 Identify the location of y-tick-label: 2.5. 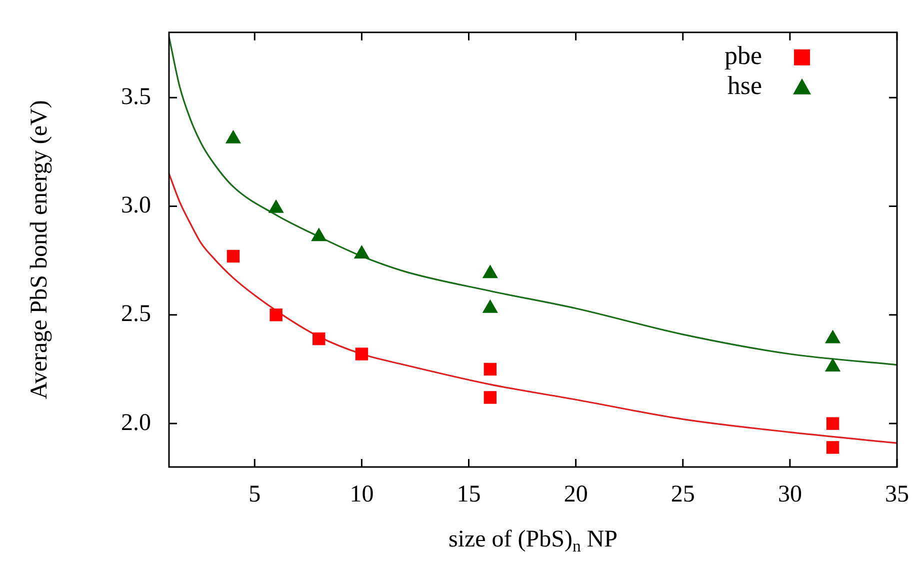
(136, 314).